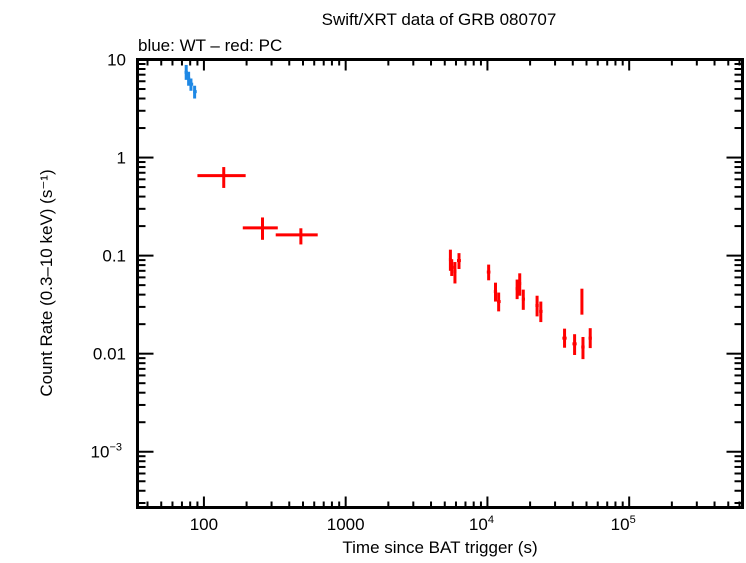 The height and width of the screenshot is (563, 746). Describe the element at coordinates (346, 524) in the screenshot. I see `x-tick-label: 1000` at that location.